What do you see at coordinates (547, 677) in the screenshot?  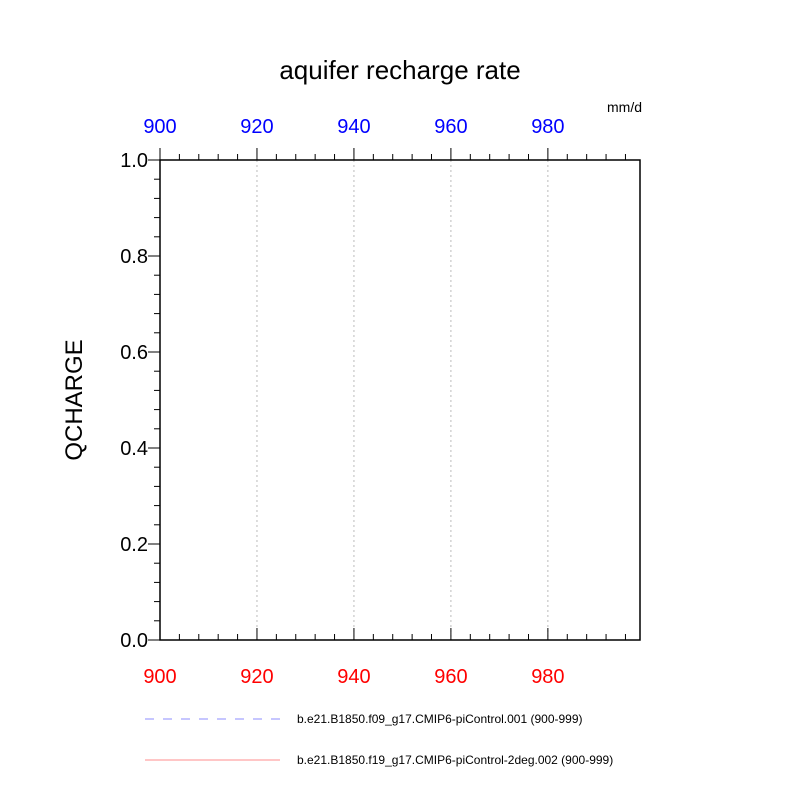 I see `x-tick-label-bottom: 980` at bounding box center [547, 677].